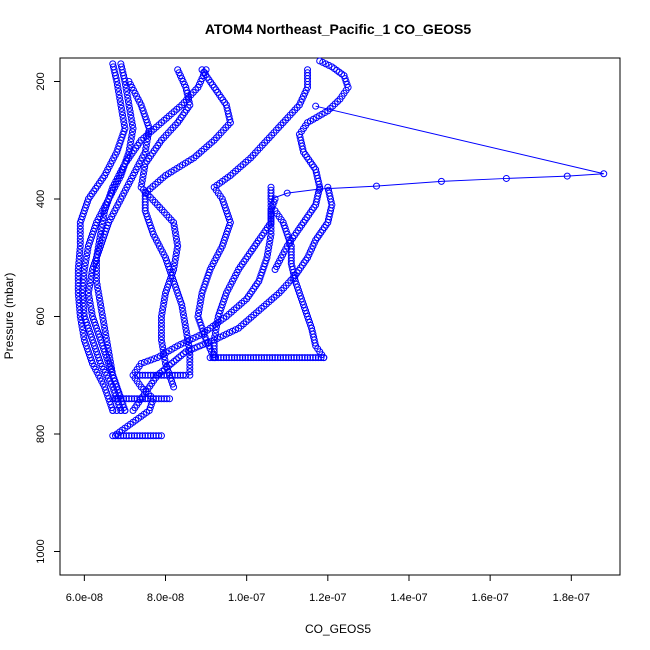 The image size is (650, 650). What do you see at coordinates (571, 598) in the screenshot?
I see `x-tick-label: 1.8e-07` at bounding box center [571, 598].